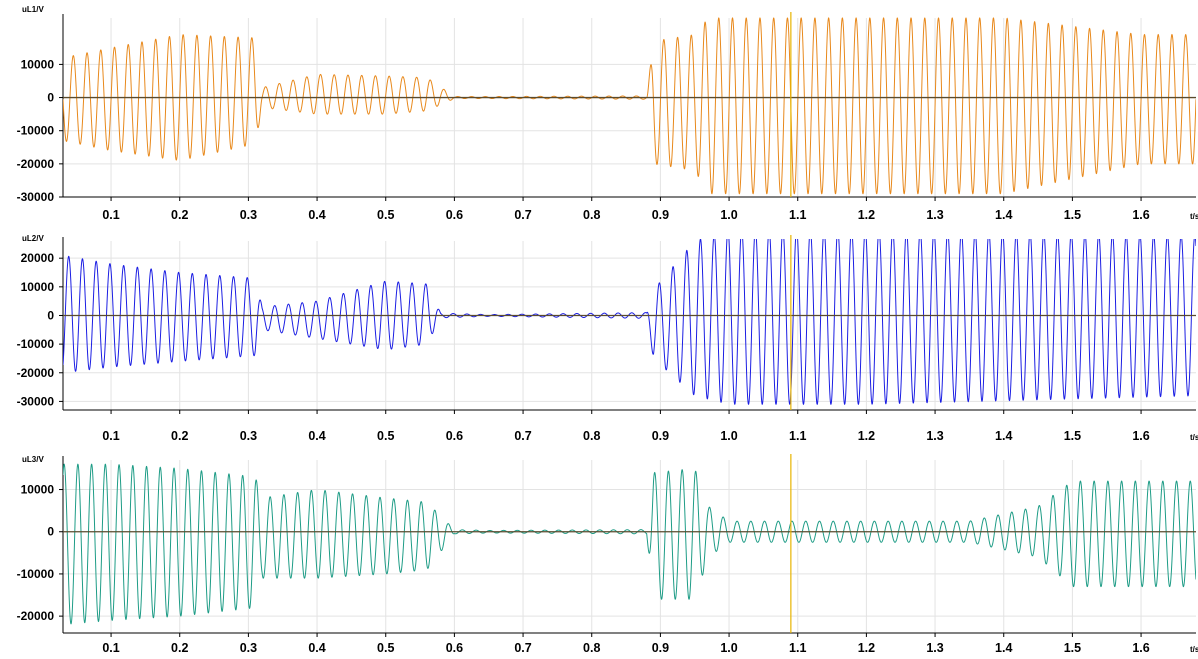 The image size is (1198, 659). Describe the element at coordinates (33, 238) in the screenshot. I see `y-axis-label: uL2/V` at that location.